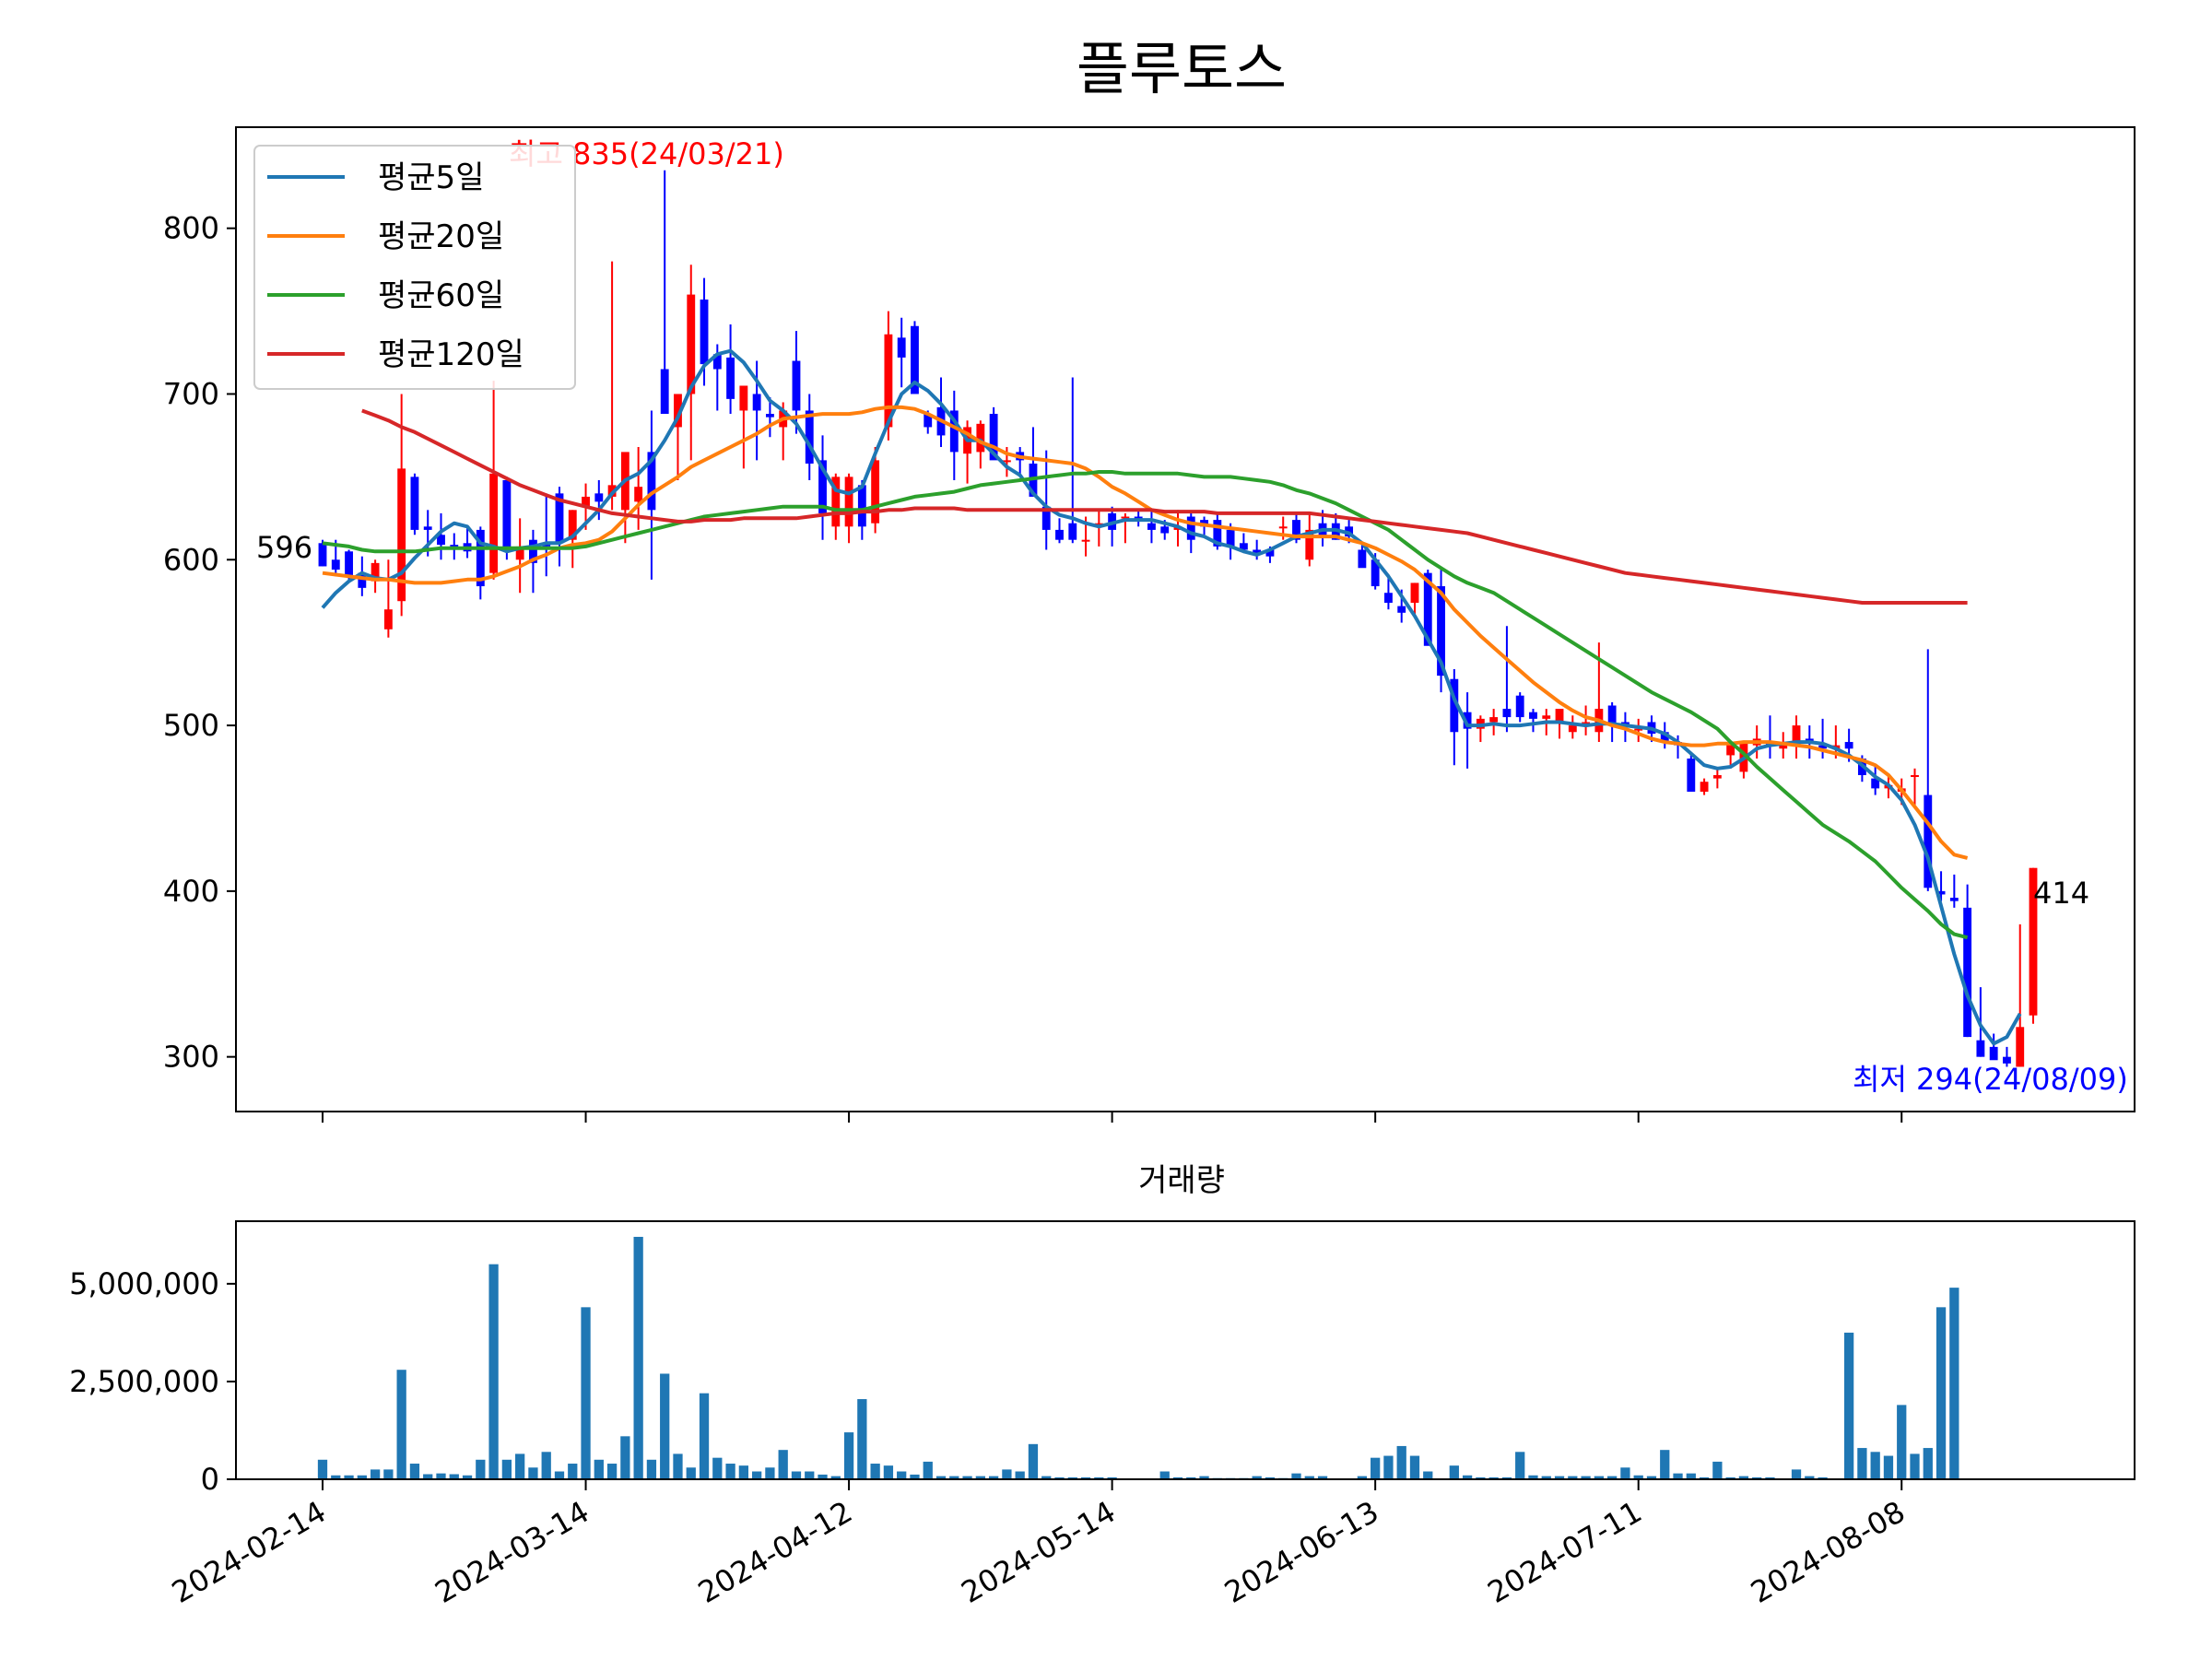  Describe the element at coordinates (1182, 68) in the screenshot. I see `chart-title: 플루토스` at that location.